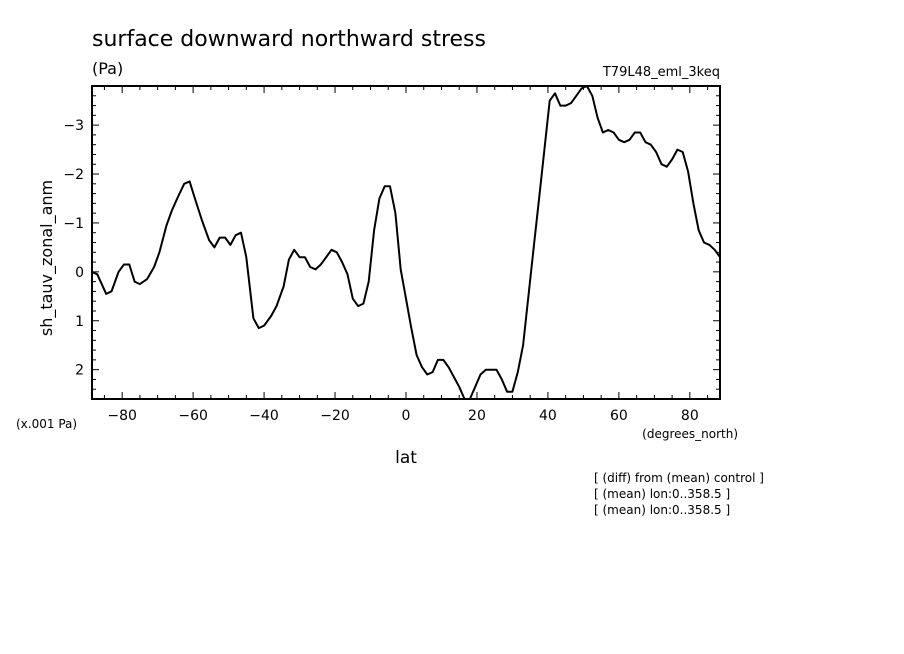 This screenshot has height=654, width=904. What do you see at coordinates (335, 416) in the screenshot?
I see `x-tick-label: −20` at bounding box center [335, 416].